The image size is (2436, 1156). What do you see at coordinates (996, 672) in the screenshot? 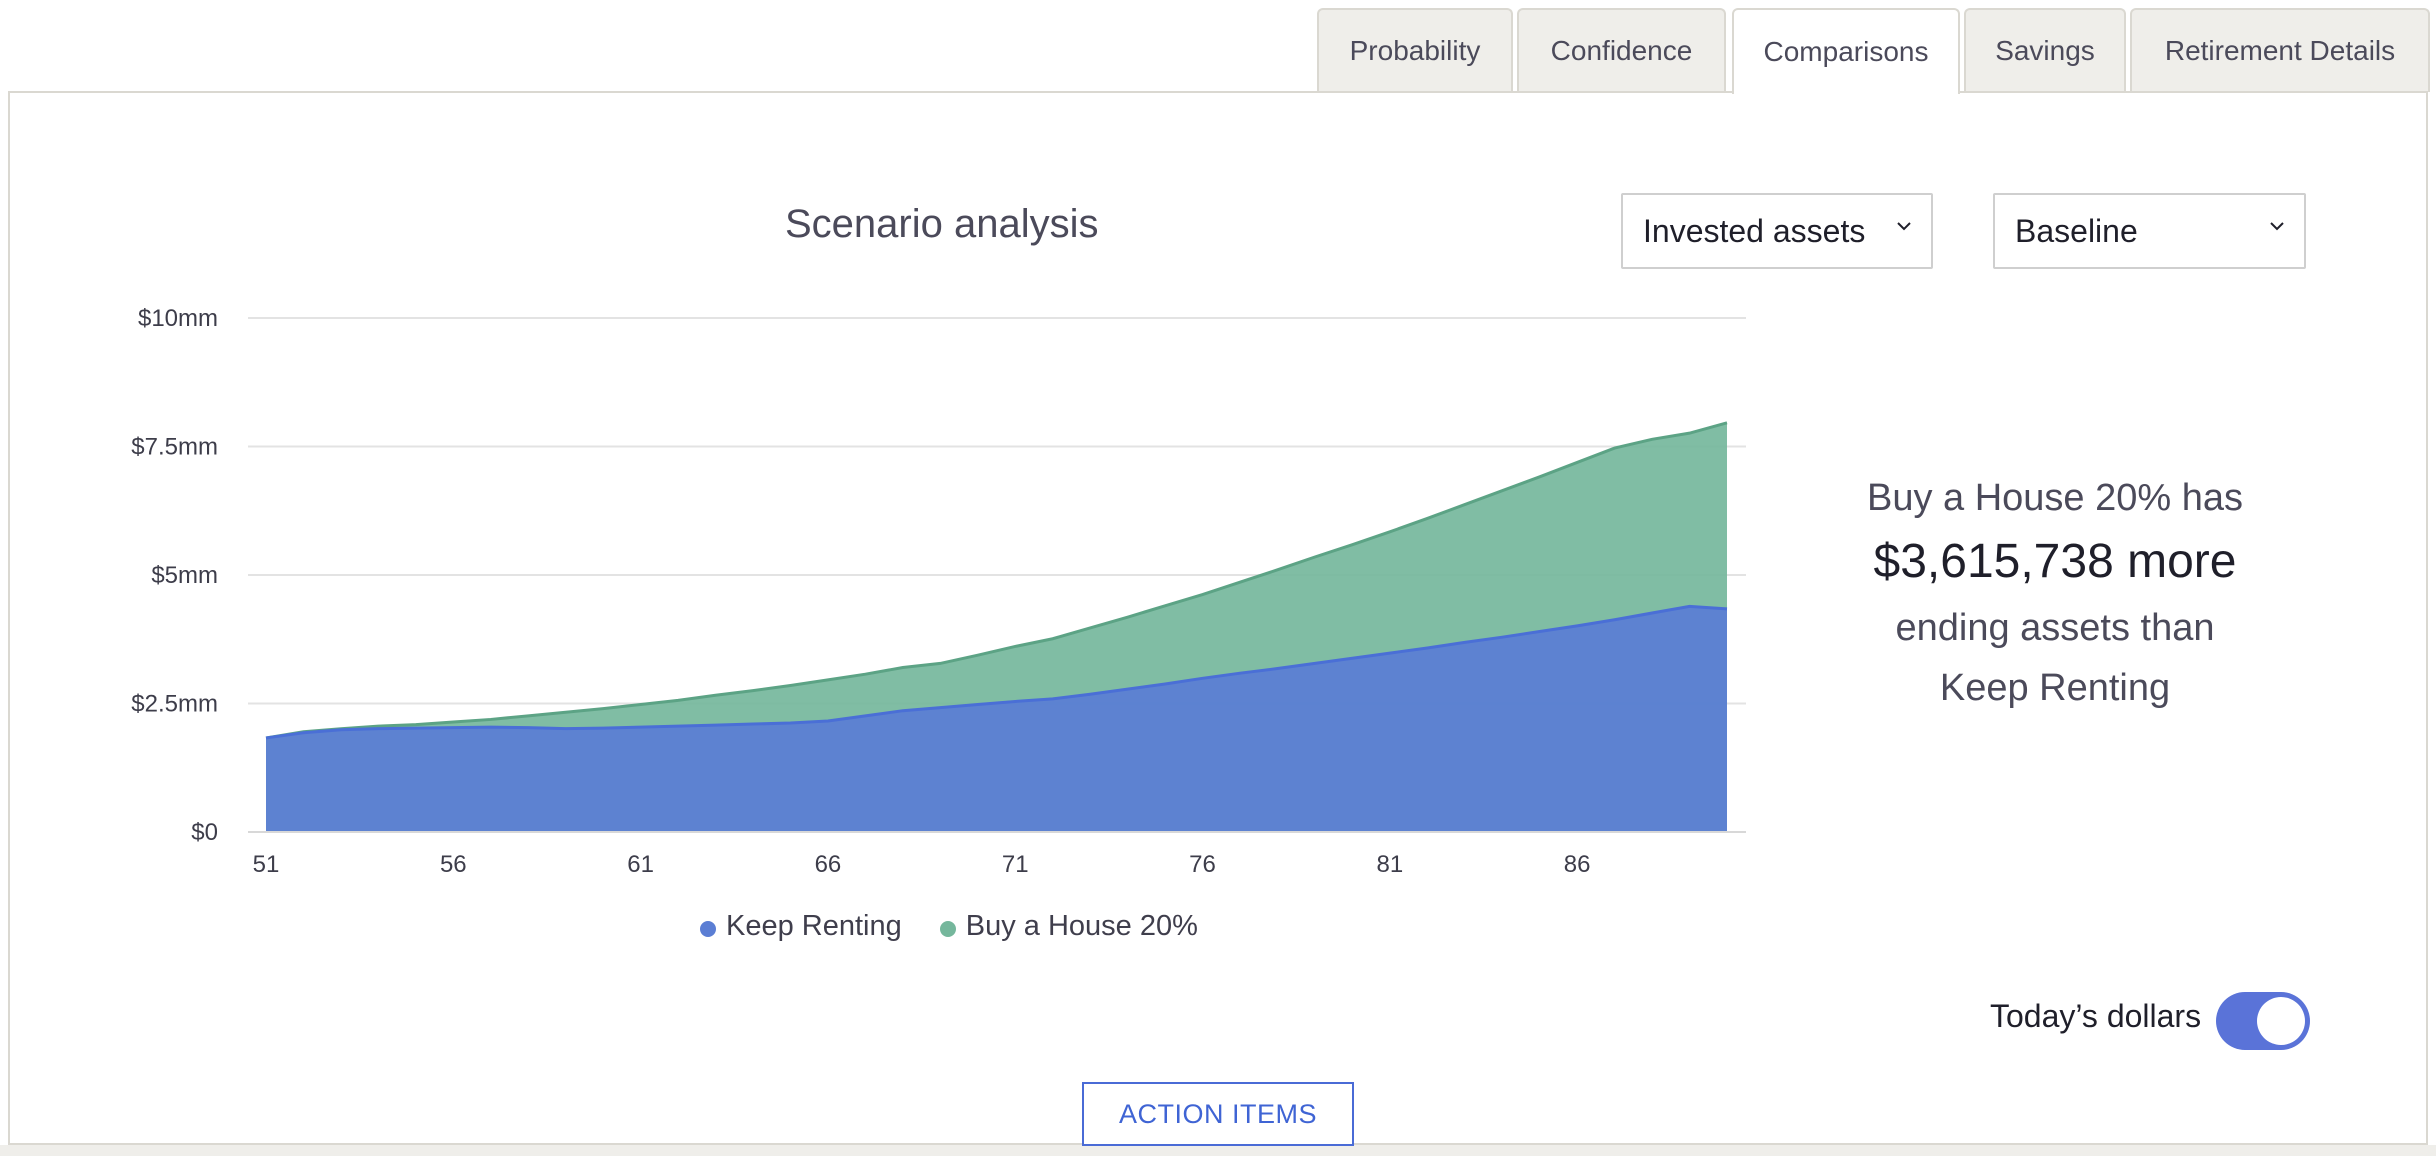
I see `line-keep-renting` at bounding box center [996, 672].